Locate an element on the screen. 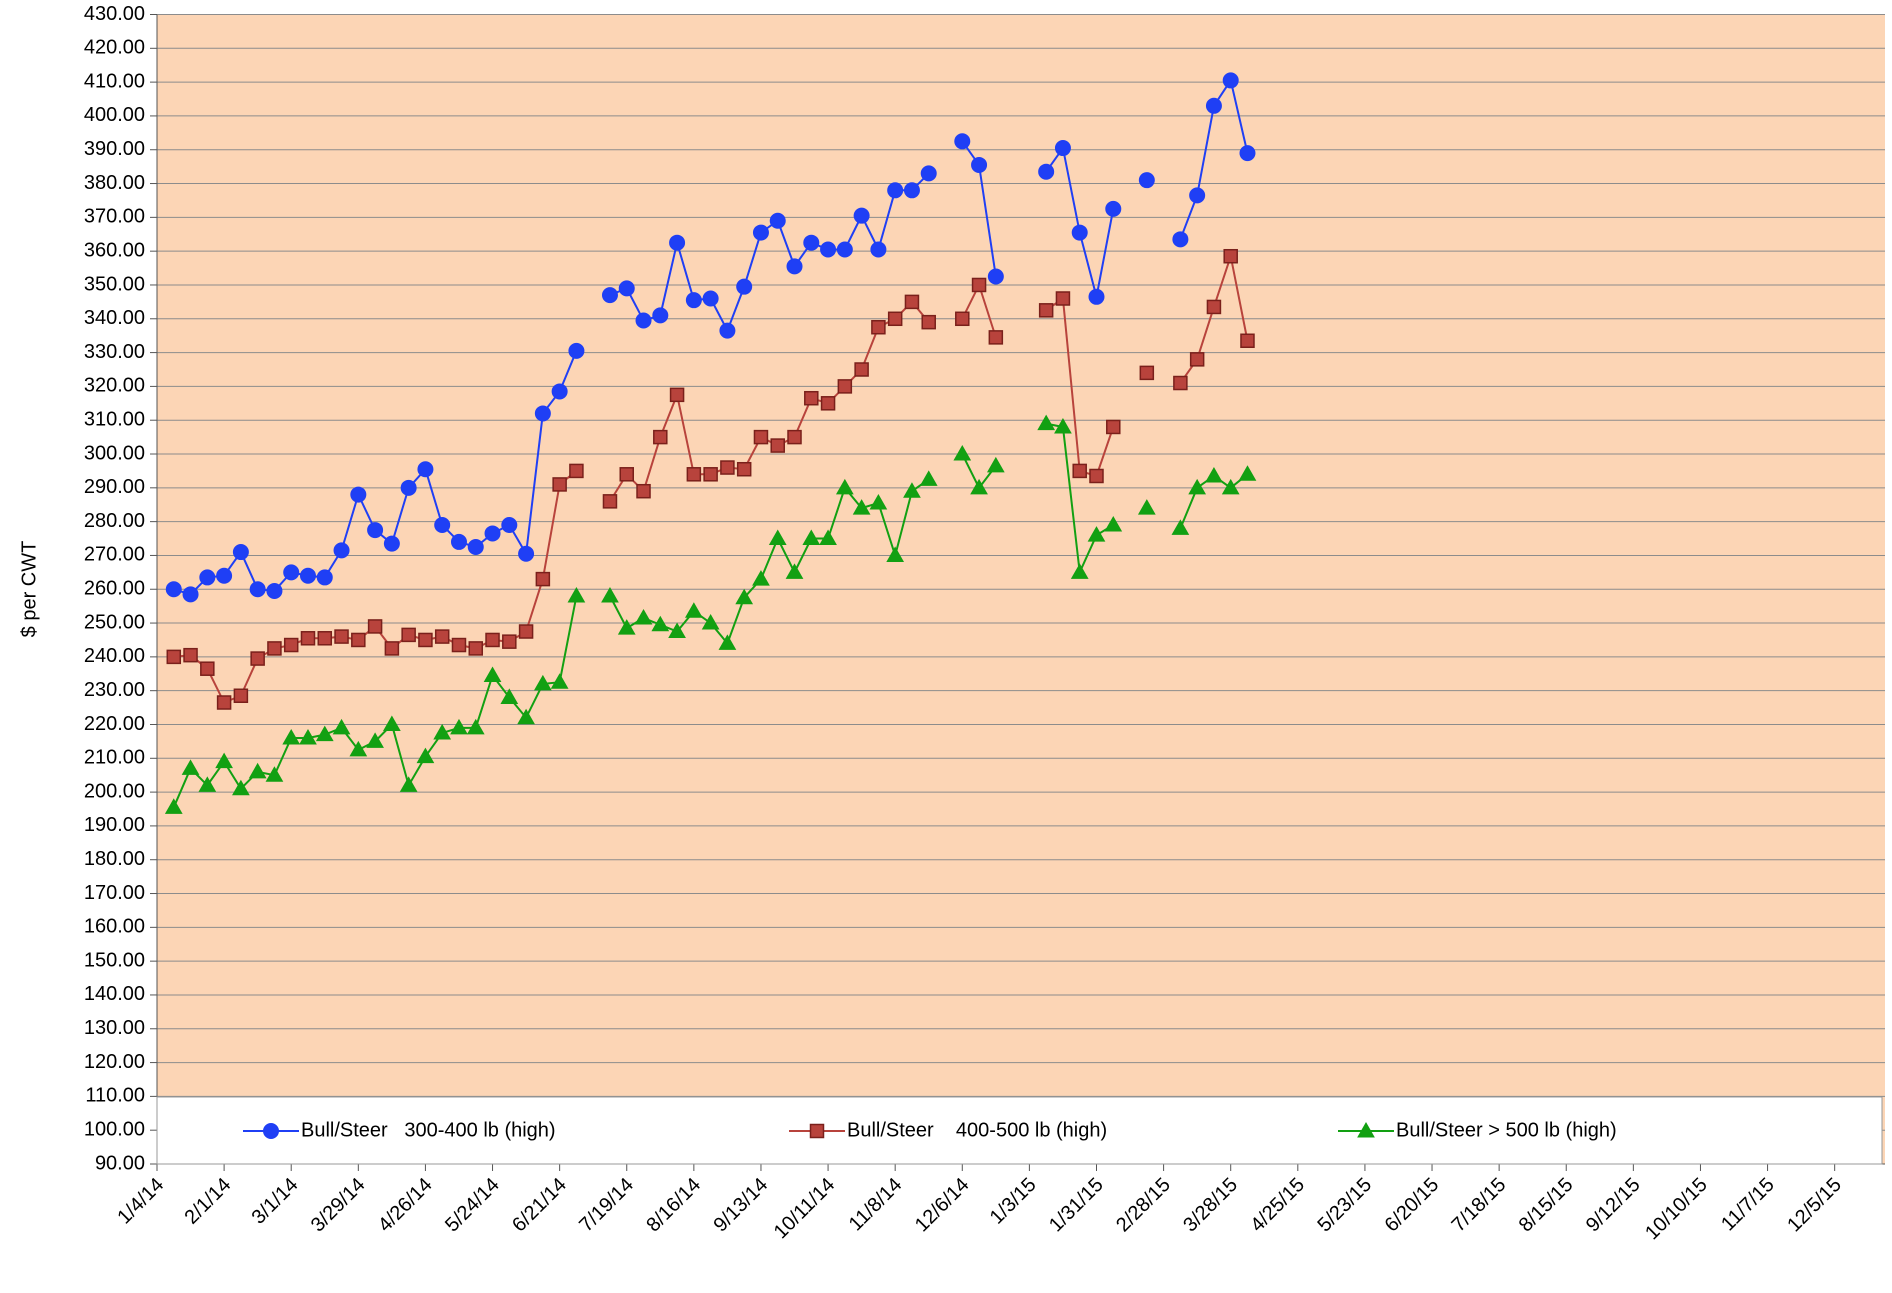 This screenshot has height=1293, width=1892. y-tick-label: 270.00 is located at coordinates (114, 555).